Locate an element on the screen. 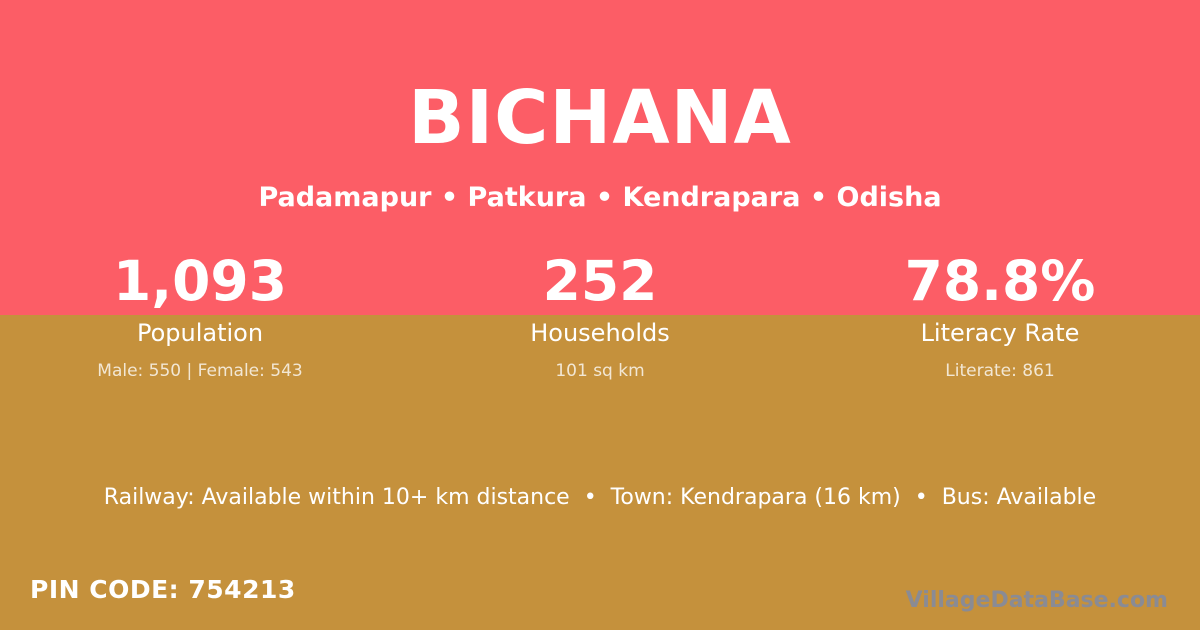 The image size is (1200, 630). stat-column-literacy-rate: Literacy Rate Literate: 861 is located at coordinates (1000, 350).